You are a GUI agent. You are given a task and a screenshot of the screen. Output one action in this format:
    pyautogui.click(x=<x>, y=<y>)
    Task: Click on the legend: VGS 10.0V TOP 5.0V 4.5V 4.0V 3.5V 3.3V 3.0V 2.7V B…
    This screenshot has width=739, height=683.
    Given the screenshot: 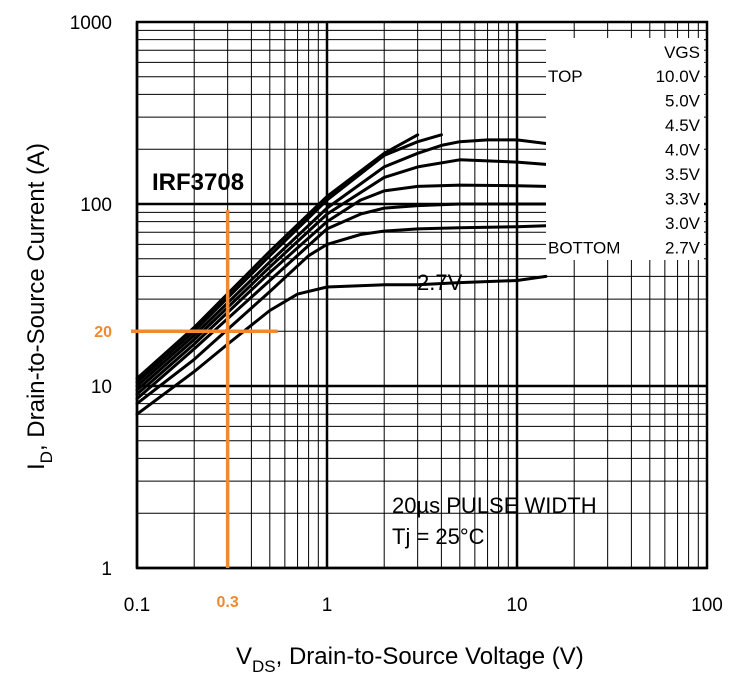 What is the action you would take?
    pyautogui.click(x=625, y=149)
    